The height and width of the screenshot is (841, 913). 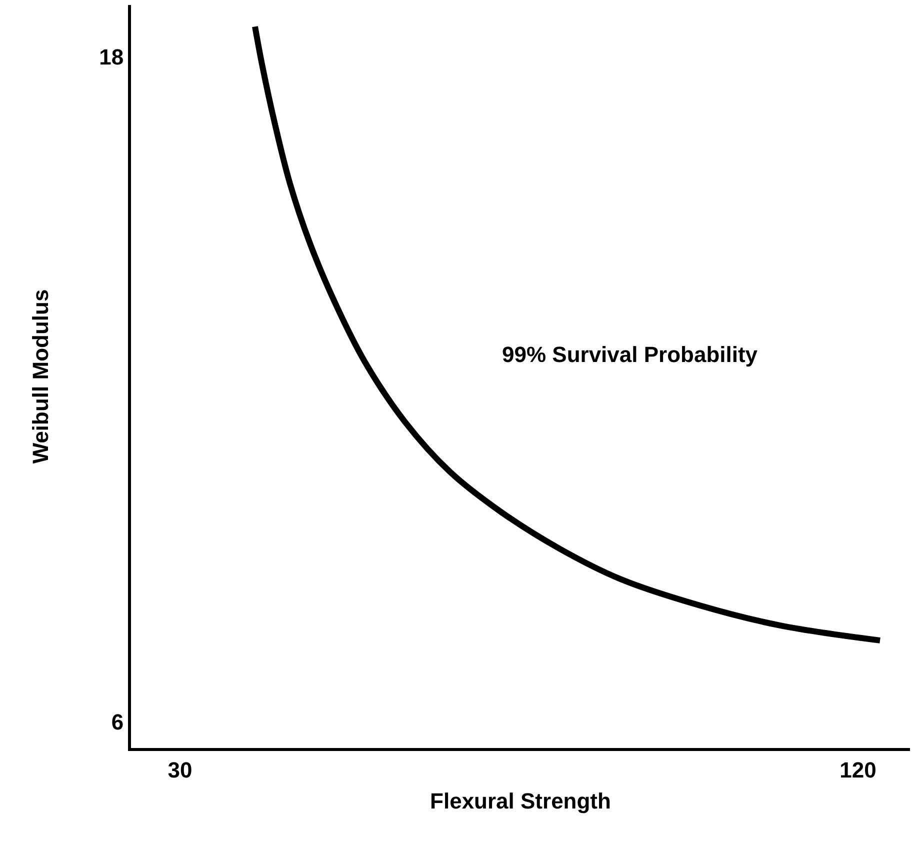 I want to click on x-tick-label: 120, so click(x=858, y=769).